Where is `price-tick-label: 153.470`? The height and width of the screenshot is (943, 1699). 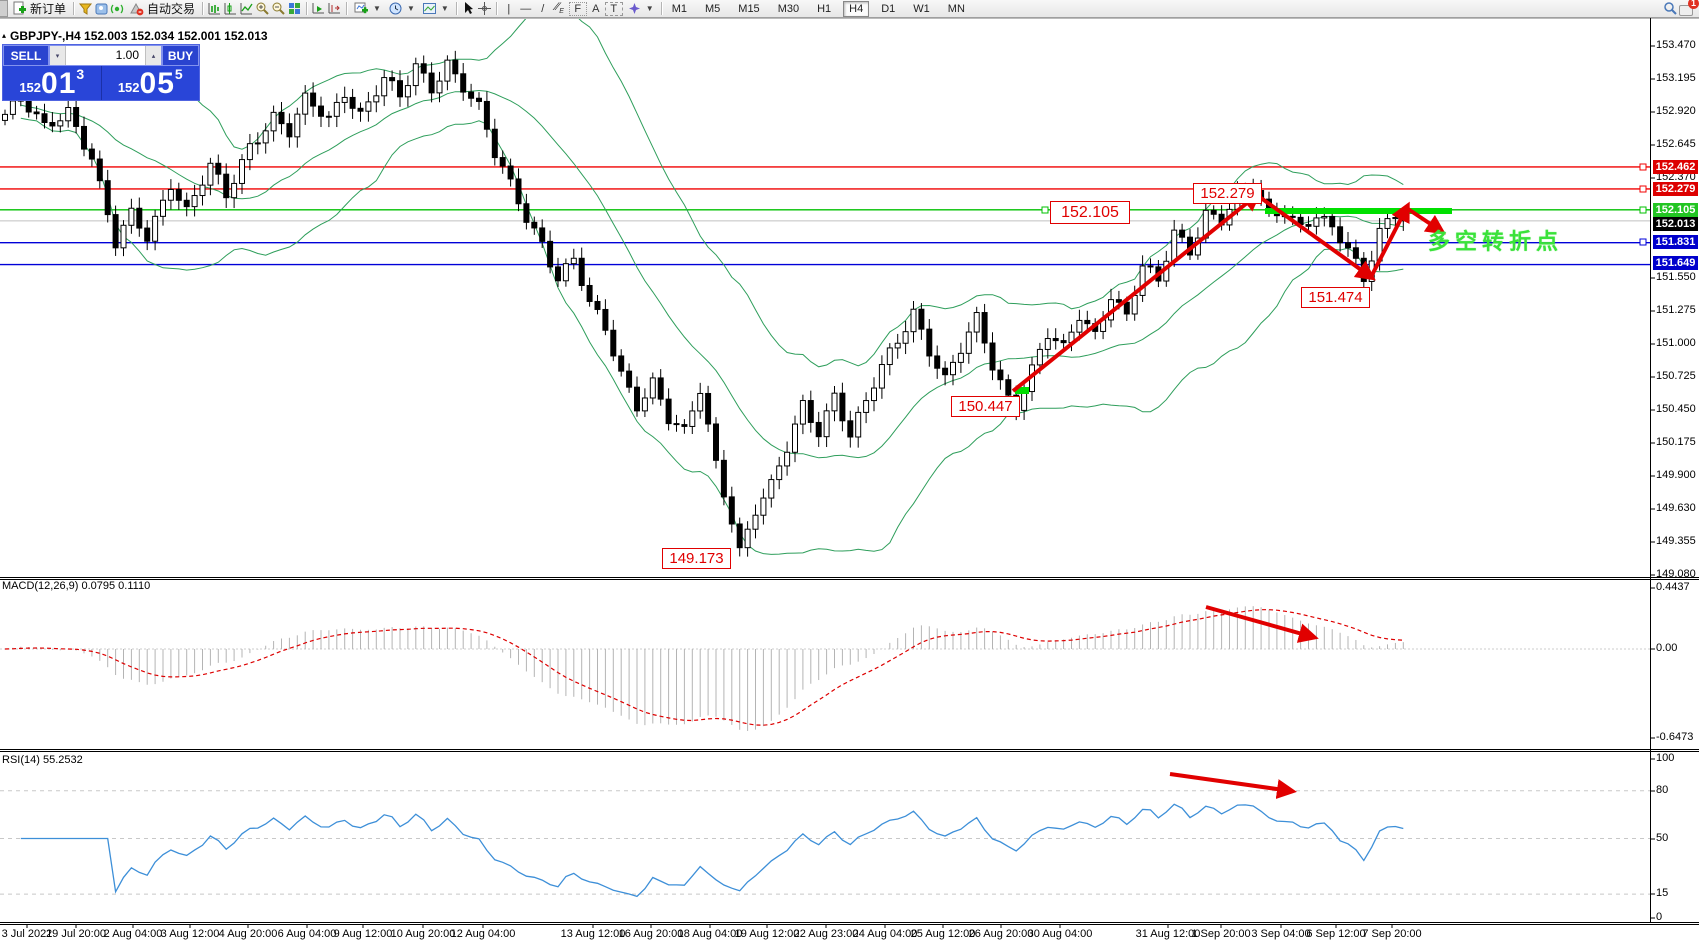 price-tick-label: 153.470 is located at coordinates (1676, 45).